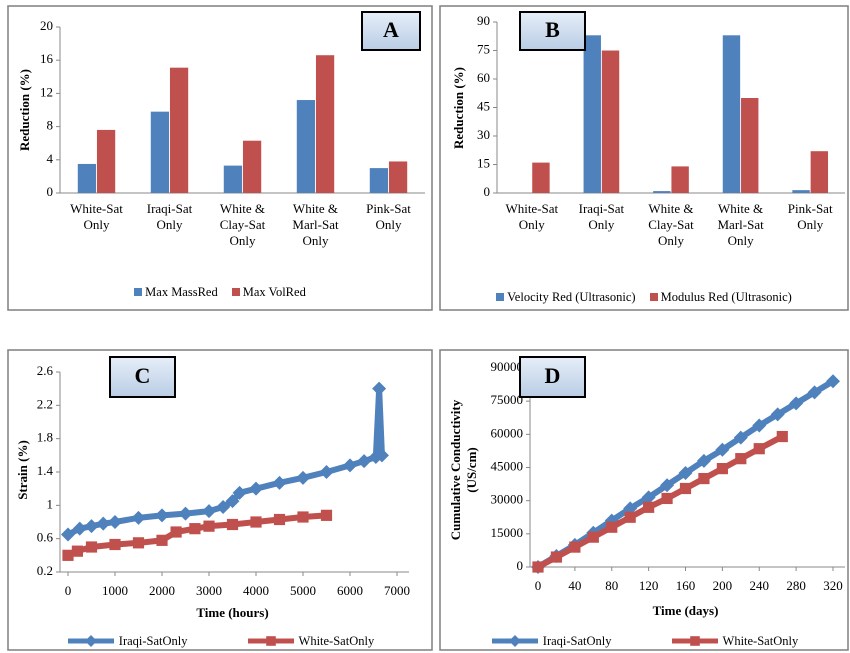  I want to click on y-tick-label: 60, so click(483, 77).